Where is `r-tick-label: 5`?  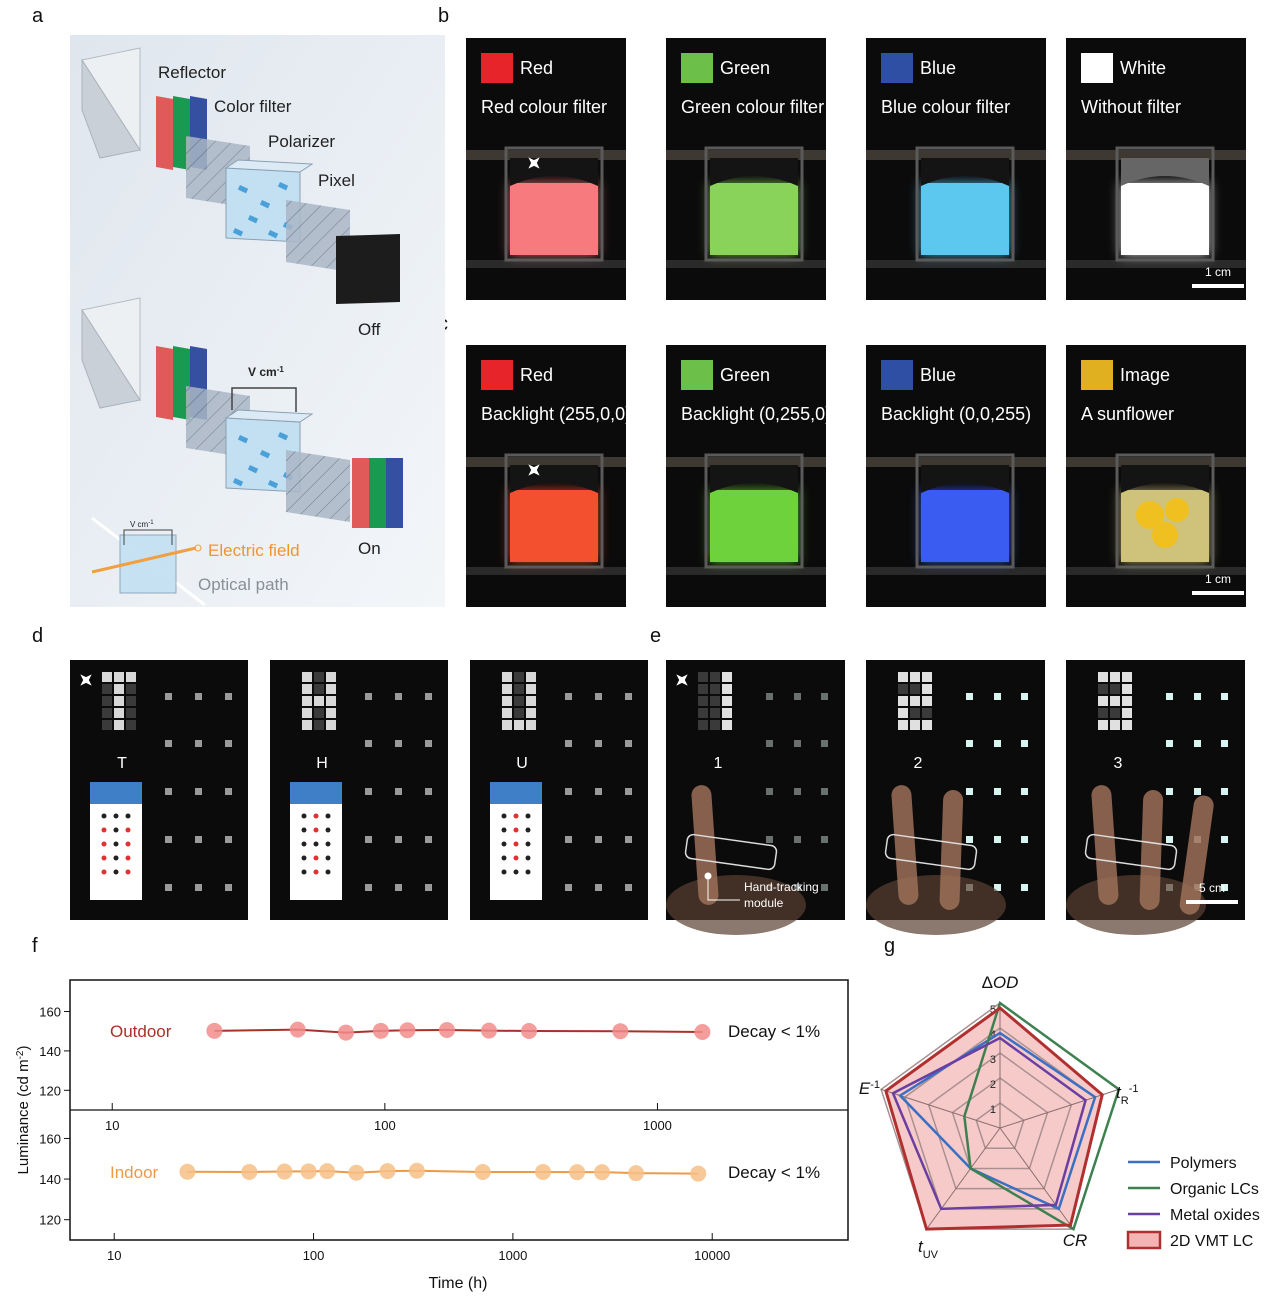 r-tick-label: 5 is located at coordinates (993, 1010).